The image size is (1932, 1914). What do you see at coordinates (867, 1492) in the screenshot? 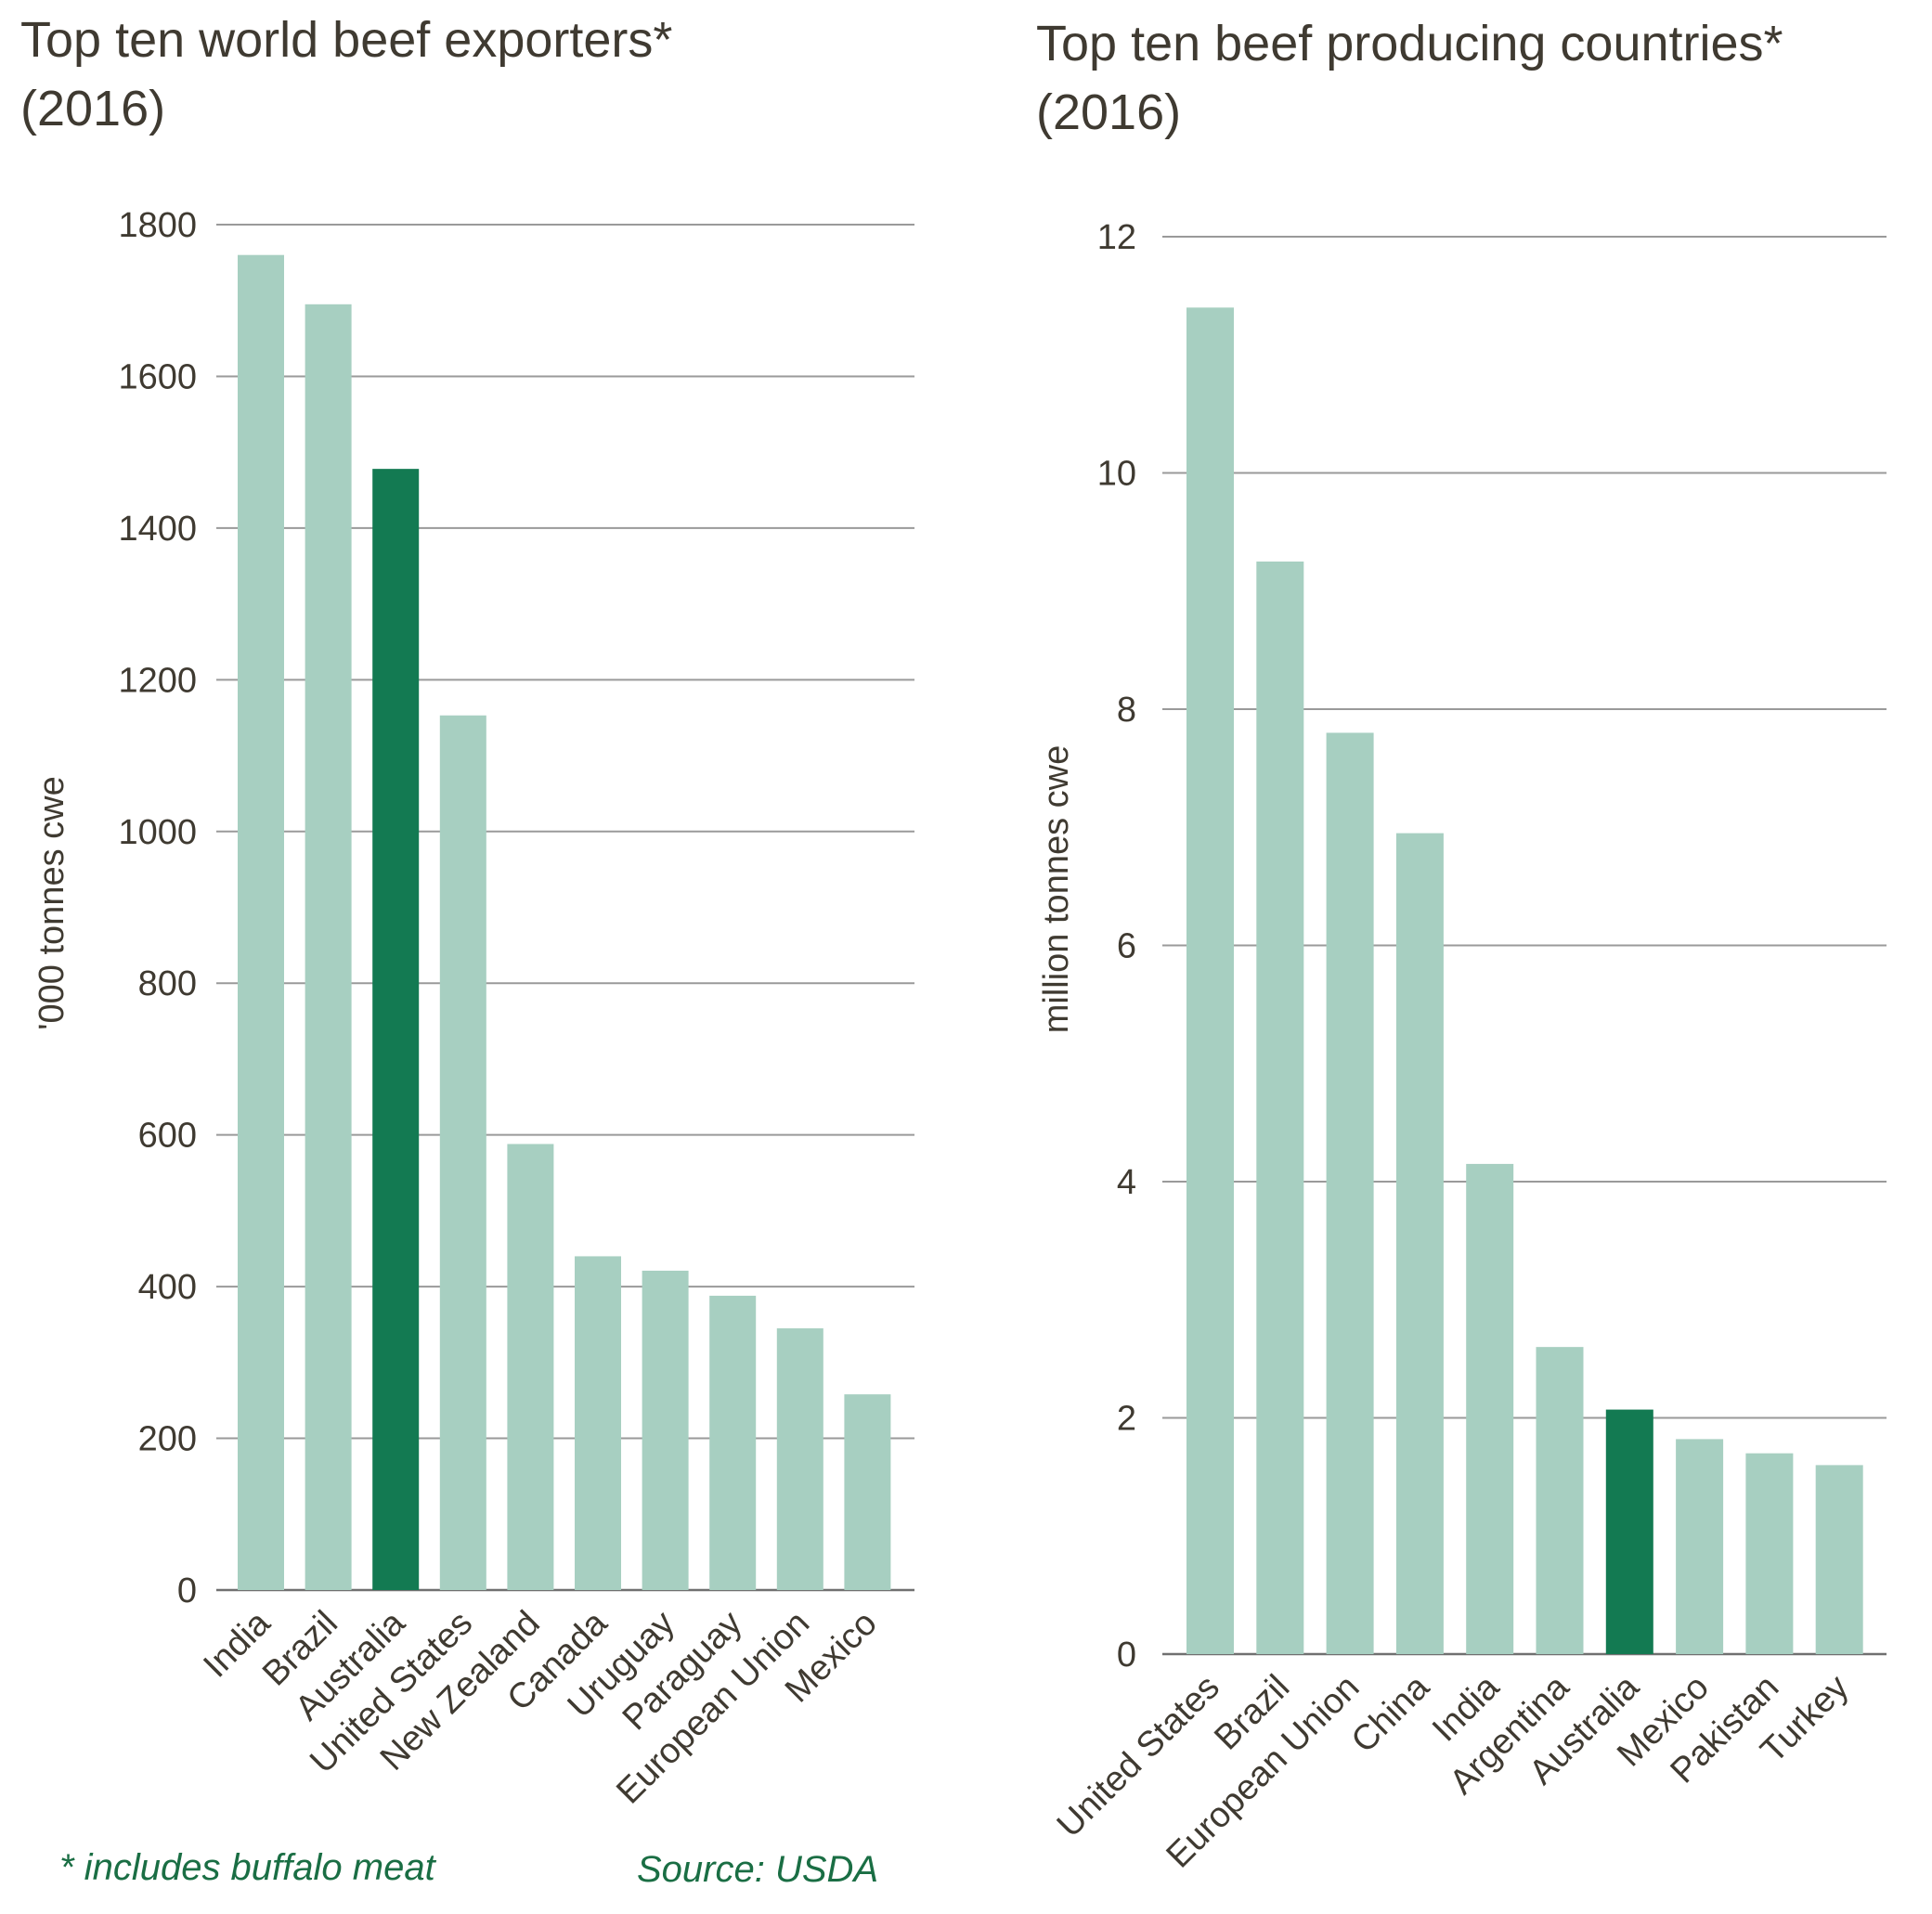
I see `exporters-bar-mexico` at bounding box center [867, 1492].